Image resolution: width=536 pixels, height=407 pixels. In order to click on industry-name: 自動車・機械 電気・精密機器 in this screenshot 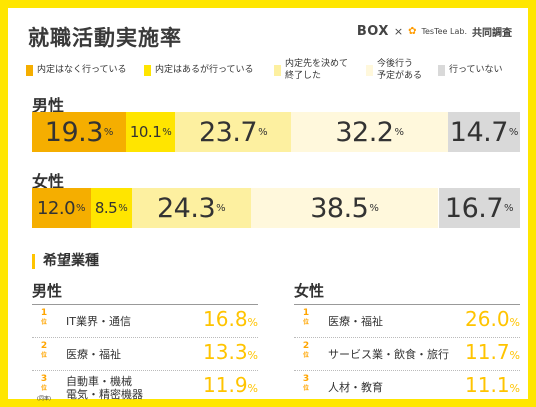, I will do `click(104, 387)`.